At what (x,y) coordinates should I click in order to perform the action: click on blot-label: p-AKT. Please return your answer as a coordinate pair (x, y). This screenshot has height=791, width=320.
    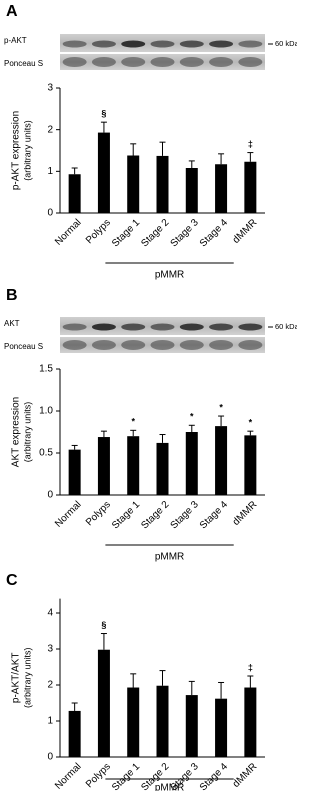
    Looking at the image, I should click on (15, 40).